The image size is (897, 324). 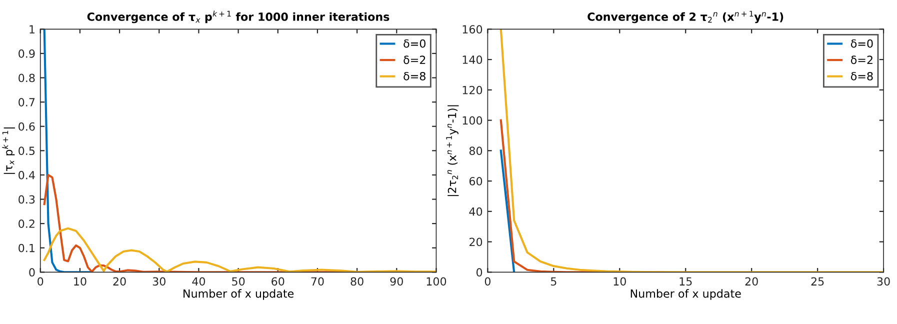 I want to click on x-tick-label: 100, so click(x=436, y=281).